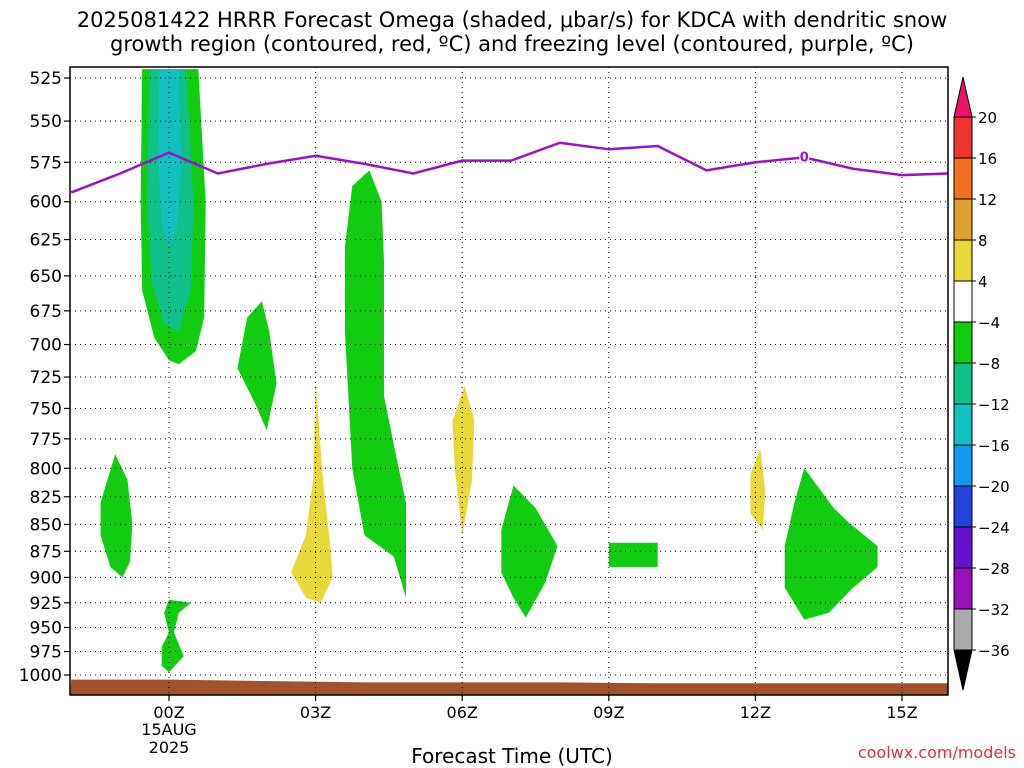 This screenshot has width=1024, height=768. I want to click on plot-lines: 0, so click(509, 167).